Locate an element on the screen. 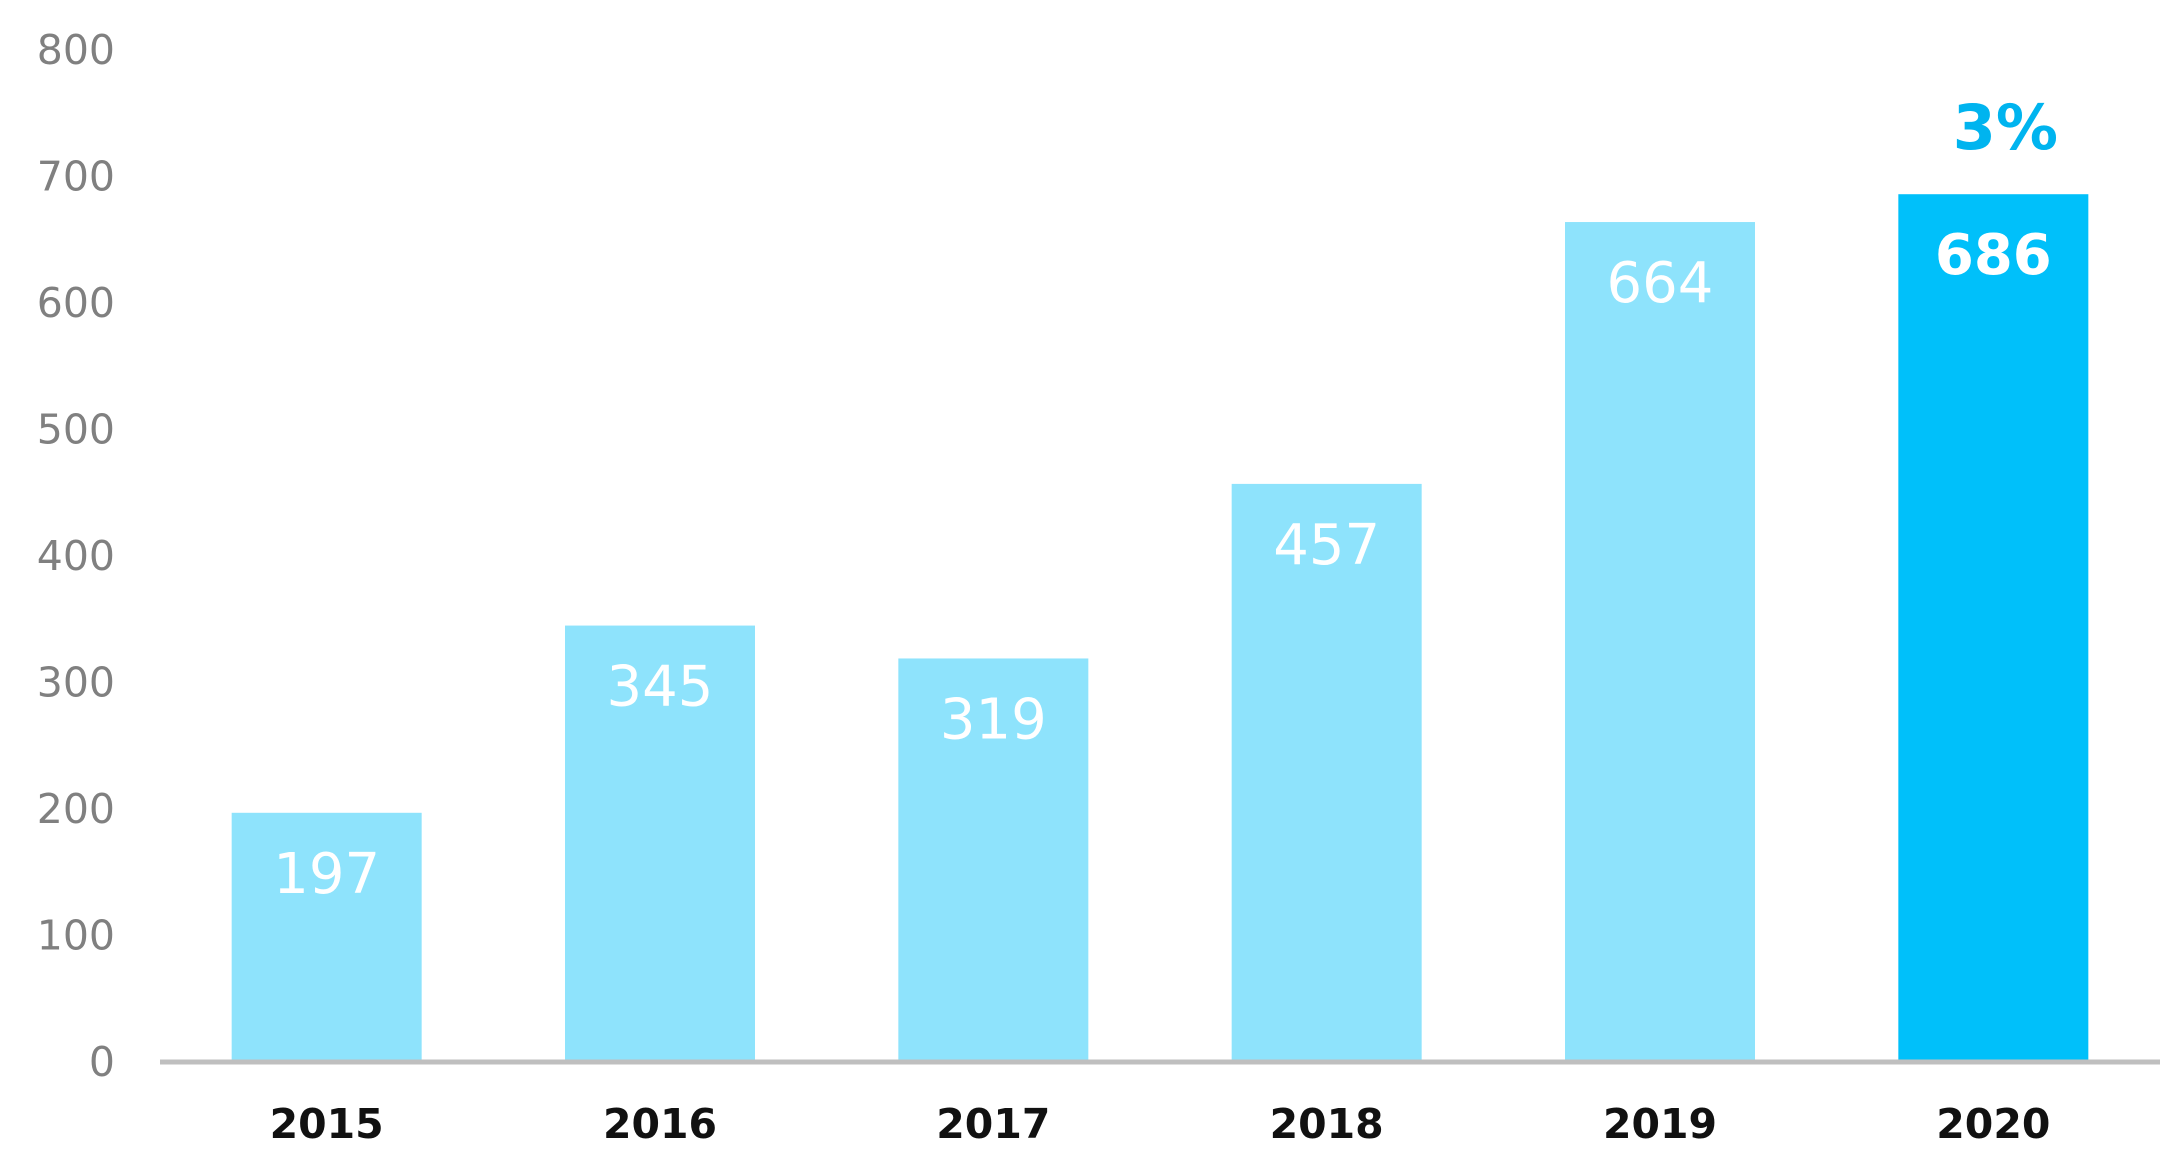 The height and width of the screenshot is (1169, 2183). x-category-label: 2015 is located at coordinates (327, 1124).